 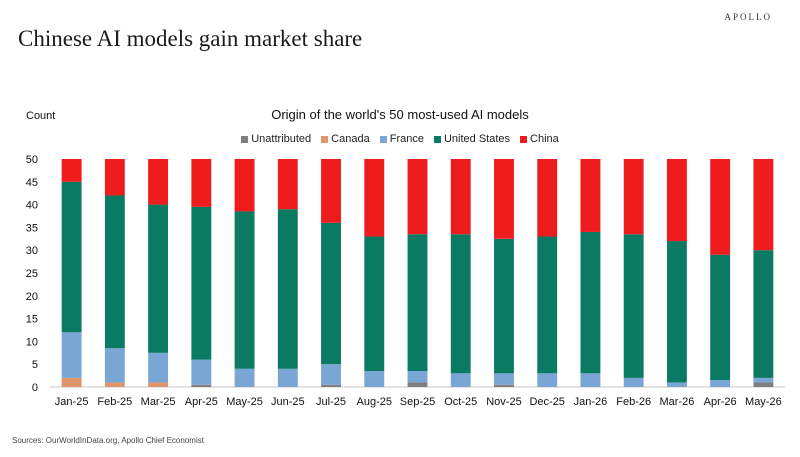 I want to click on x-tick-label: Feb-25, so click(x=114, y=402).